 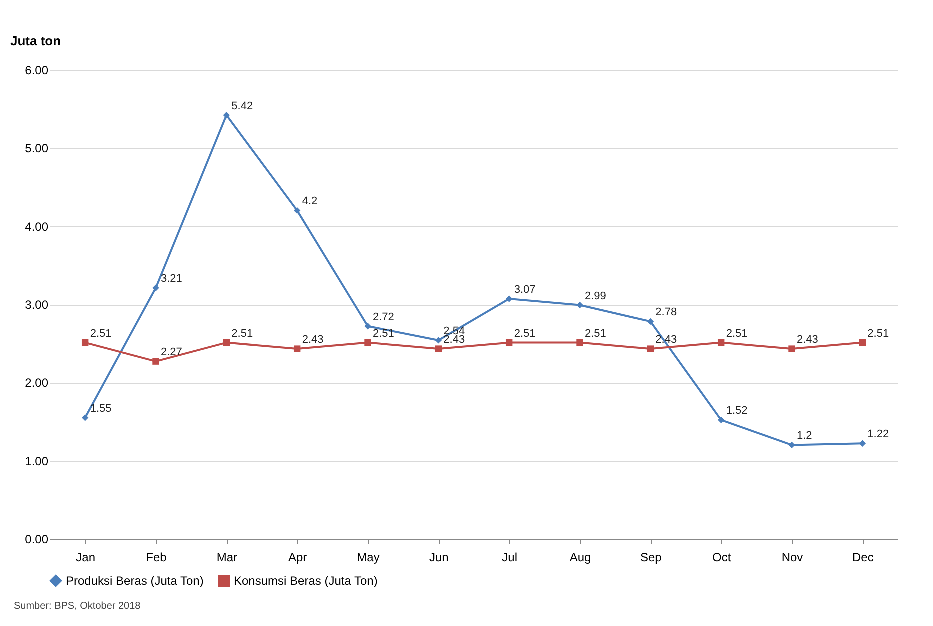 I want to click on x-tick-label: May, so click(x=368, y=557).